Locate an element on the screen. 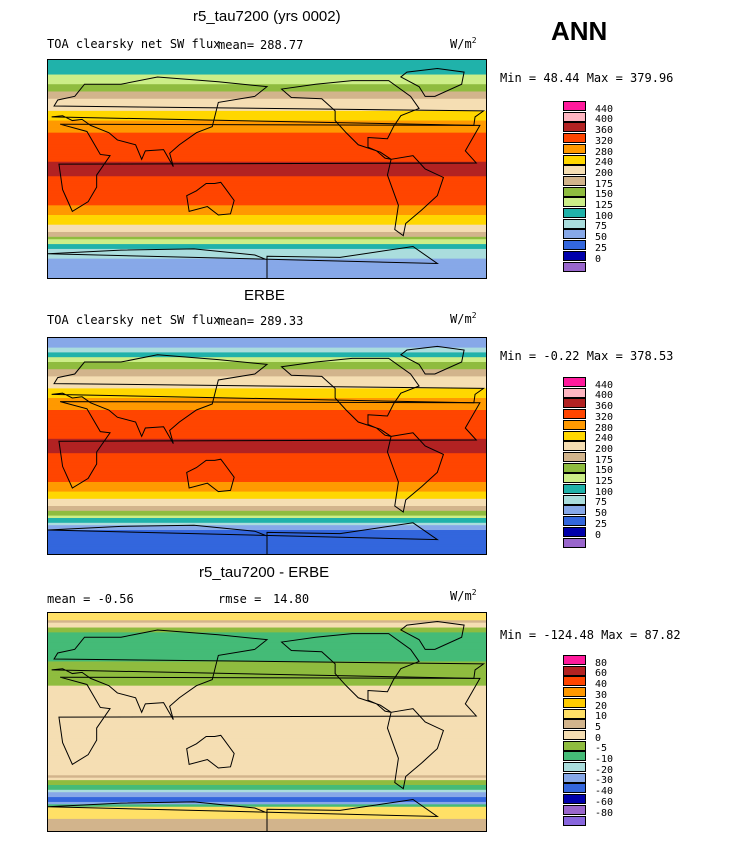 The width and height of the screenshot is (733, 843). panel2-mean-label: mean= is located at coordinates (236, 321).